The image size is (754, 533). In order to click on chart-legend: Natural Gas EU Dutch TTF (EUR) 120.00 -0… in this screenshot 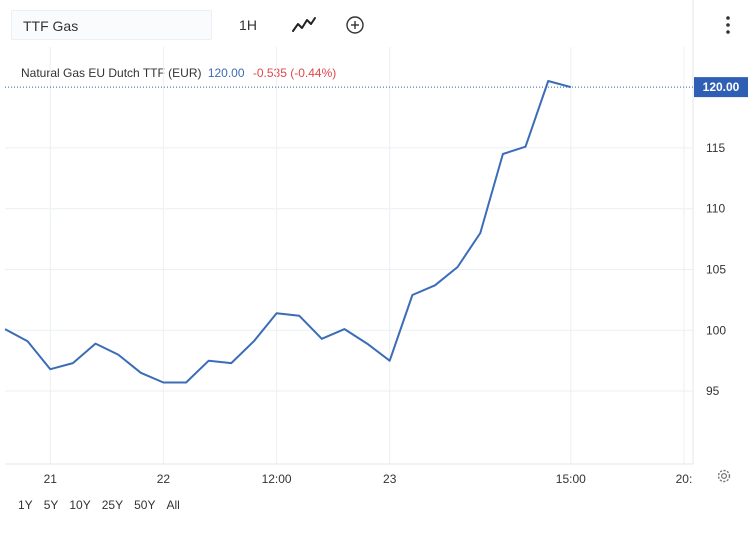, I will do `click(178, 73)`.